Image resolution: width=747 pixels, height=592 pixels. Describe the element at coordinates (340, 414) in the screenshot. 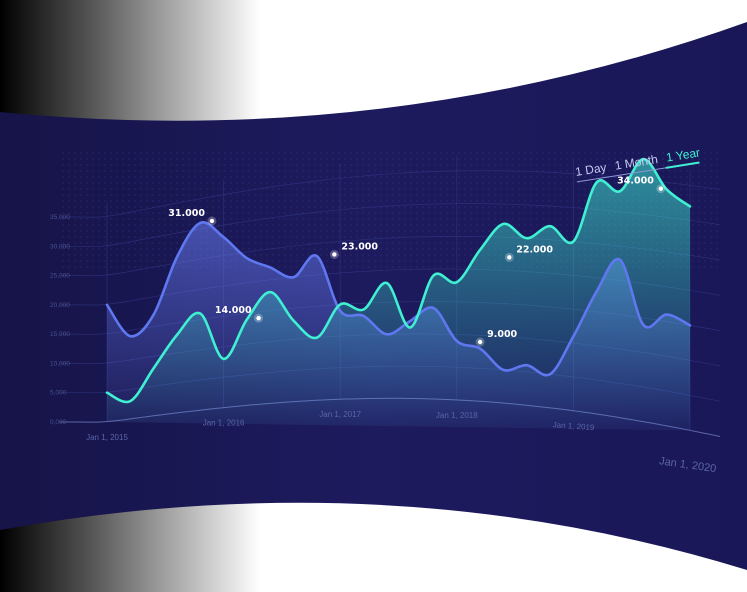

I see `x-tick-label: Jan 1, 2017` at that location.